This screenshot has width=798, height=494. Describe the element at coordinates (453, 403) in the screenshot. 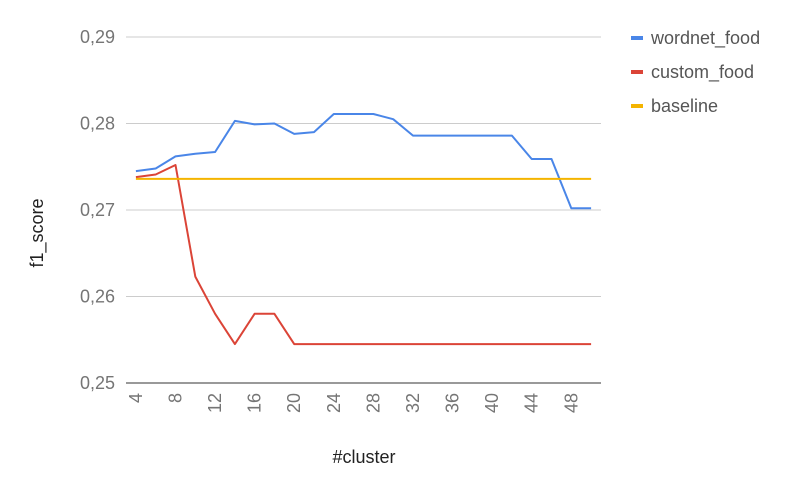

I see `x-tick-label: 36` at that location.